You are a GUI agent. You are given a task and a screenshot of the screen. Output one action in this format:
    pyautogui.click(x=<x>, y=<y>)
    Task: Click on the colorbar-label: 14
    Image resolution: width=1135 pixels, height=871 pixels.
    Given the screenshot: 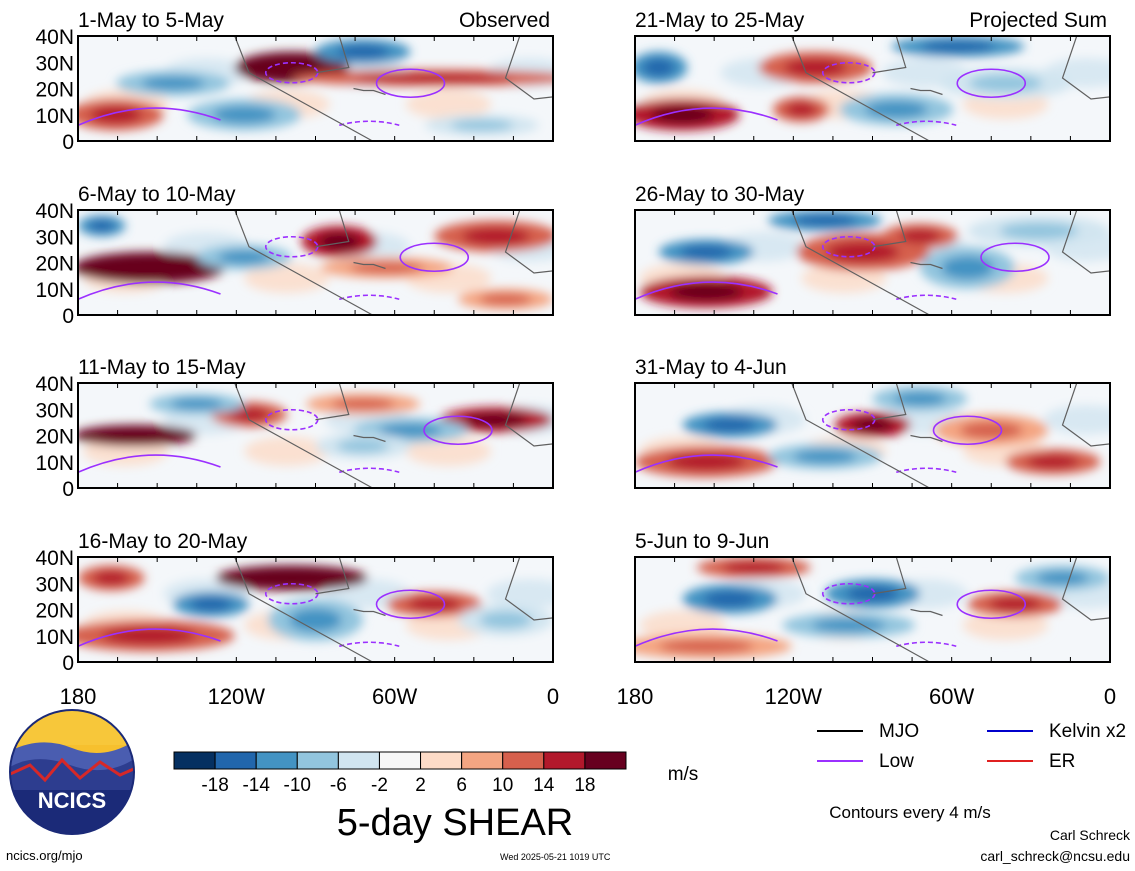 What is the action you would take?
    pyautogui.click(x=544, y=785)
    